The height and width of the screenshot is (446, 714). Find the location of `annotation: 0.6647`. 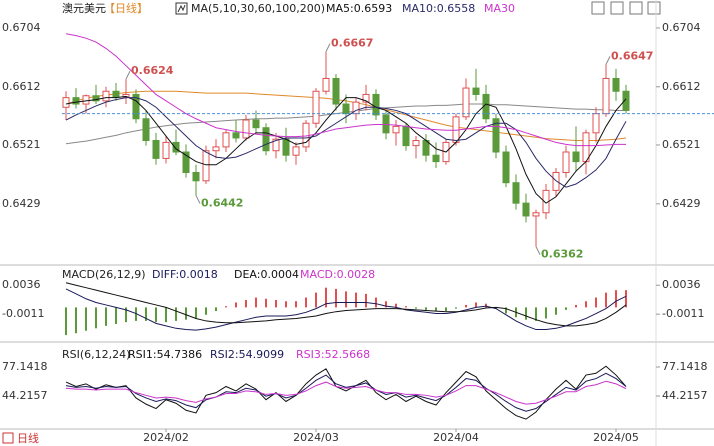

annotation: 0.6647 is located at coordinates (632, 55).